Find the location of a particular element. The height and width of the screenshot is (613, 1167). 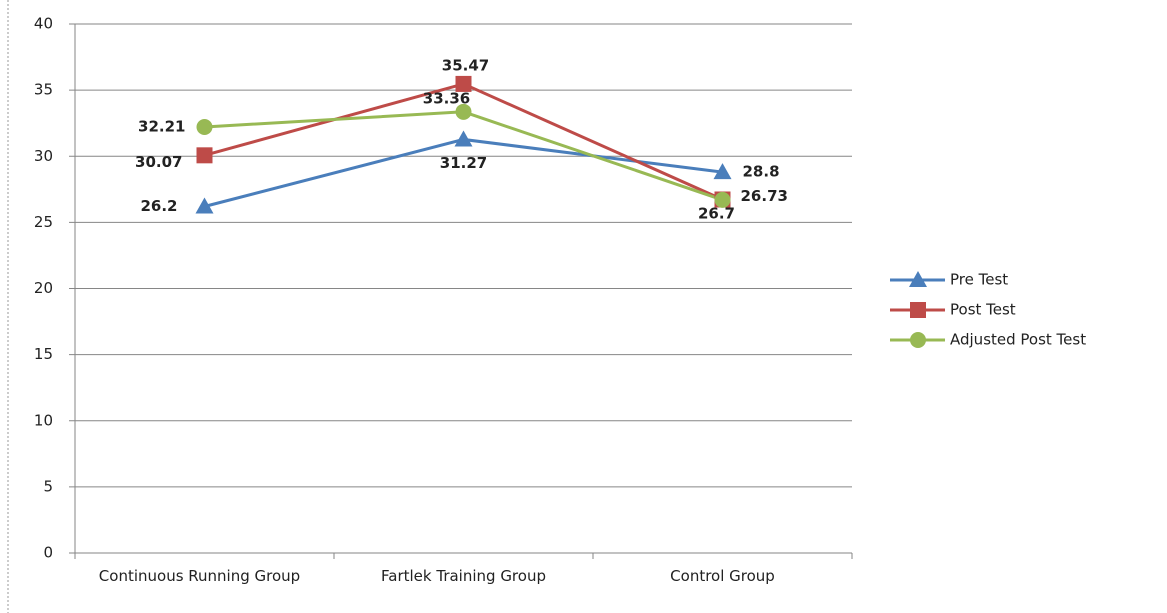

y-tick-label: 30 is located at coordinates (43, 156).